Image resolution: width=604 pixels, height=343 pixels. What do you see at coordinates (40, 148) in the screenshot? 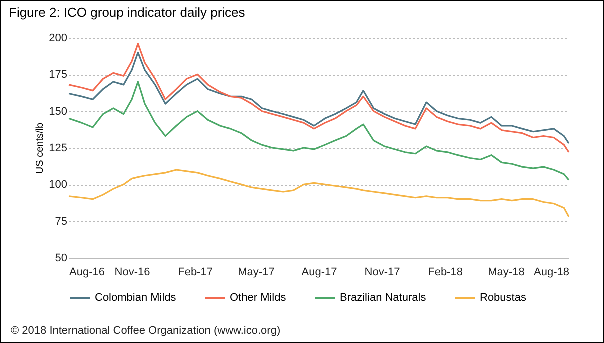
I see `y-axis-title: US cents/lb` at bounding box center [40, 148].